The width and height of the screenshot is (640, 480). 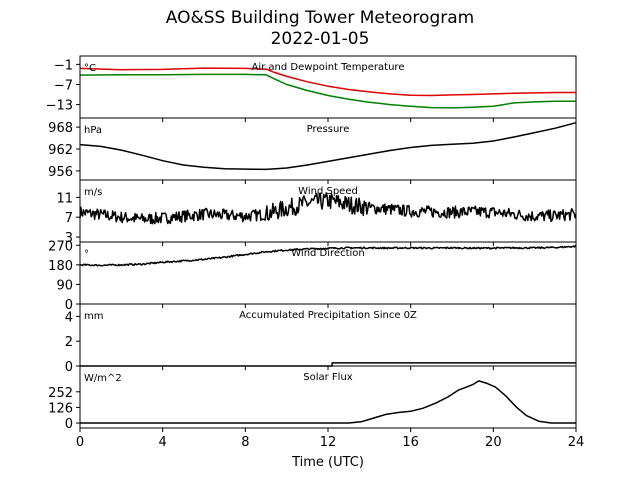 What do you see at coordinates (321, 339) in the screenshot?
I see `panel-5: 4 2 0 mm Accumulated Precipitation Since 0Z` at bounding box center [321, 339].